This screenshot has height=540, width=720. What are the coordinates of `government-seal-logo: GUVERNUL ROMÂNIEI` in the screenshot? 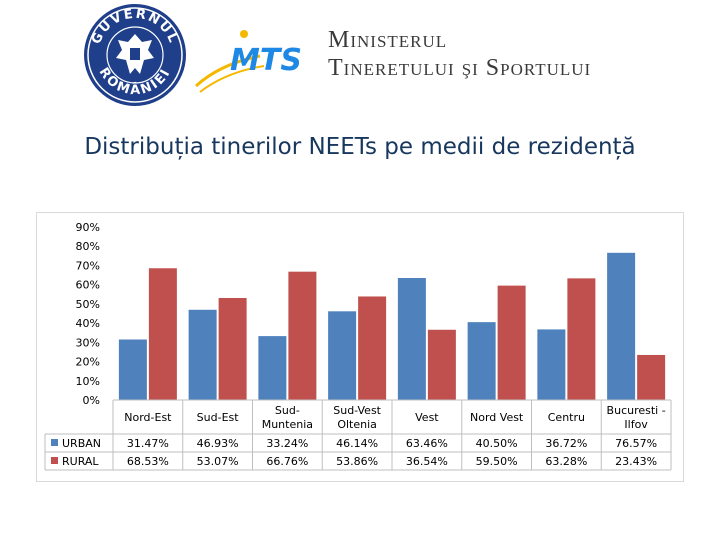 It's located at (135, 55).